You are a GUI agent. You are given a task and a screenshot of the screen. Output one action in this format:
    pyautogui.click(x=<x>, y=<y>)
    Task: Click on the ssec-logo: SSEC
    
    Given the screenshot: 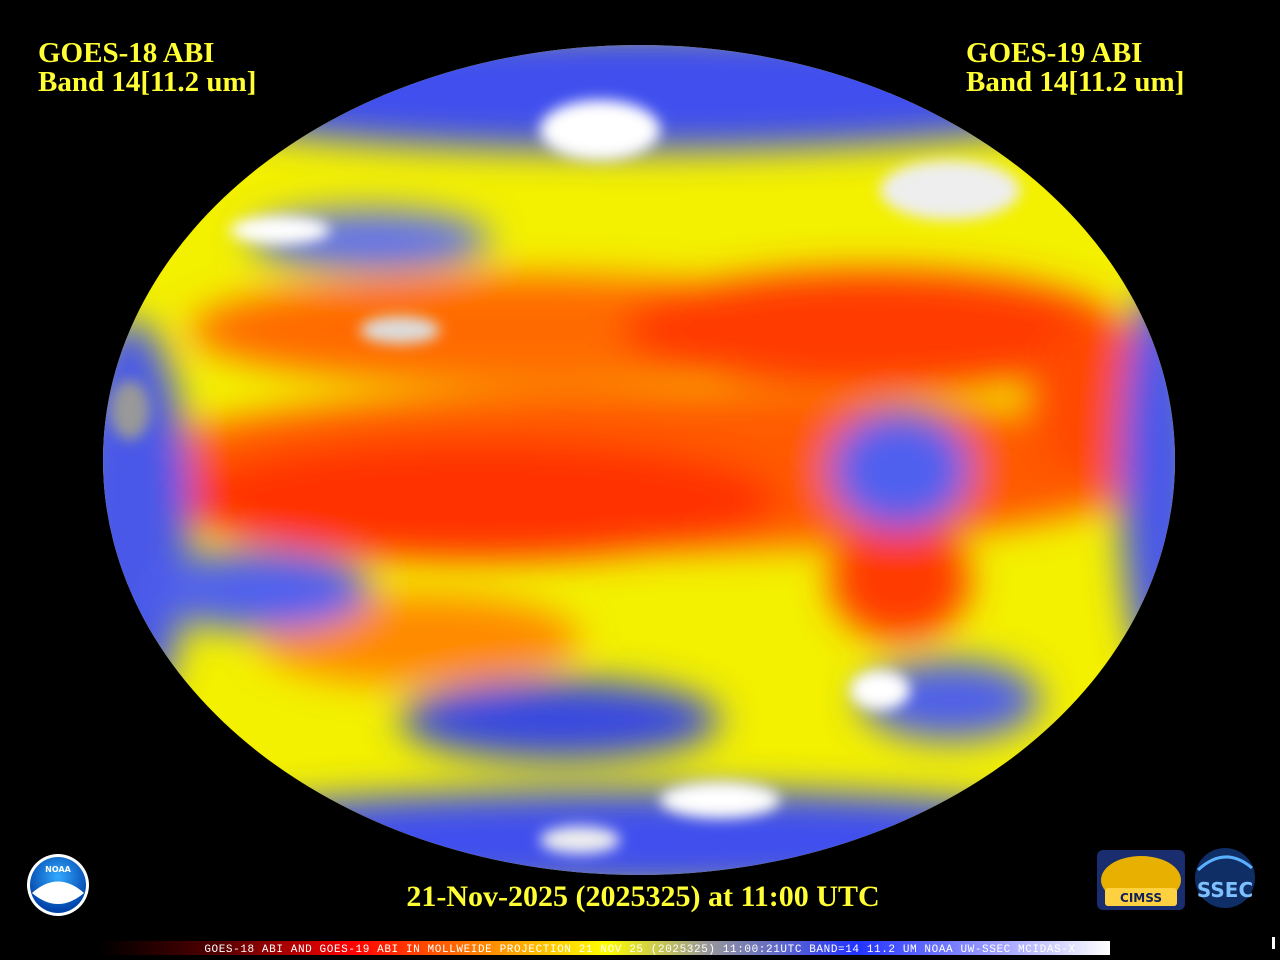 What is the action you would take?
    pyautogui.click(x=1225, y=878)
    